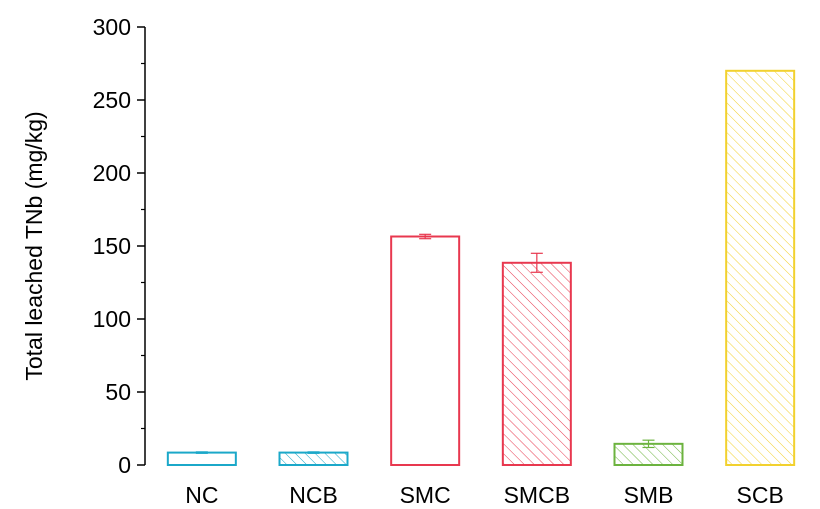 The height and width of the screenshot is (509, 820). I want to click on x-tick-label-nc: NC, so click(201, 495).